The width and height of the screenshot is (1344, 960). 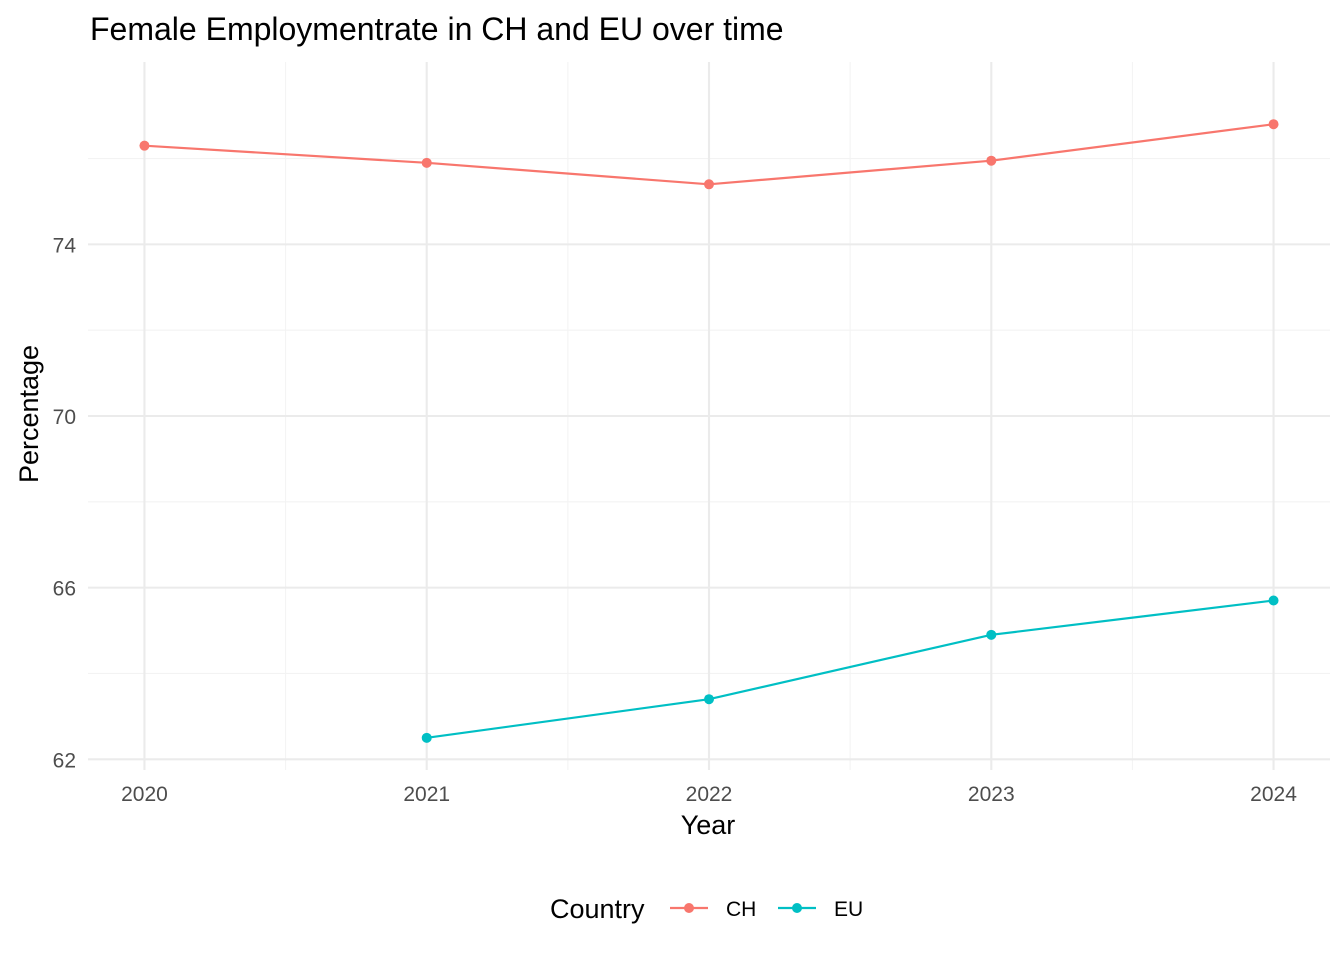 I want to click on x-tick-label: 2022, so click(x=709, y=794).